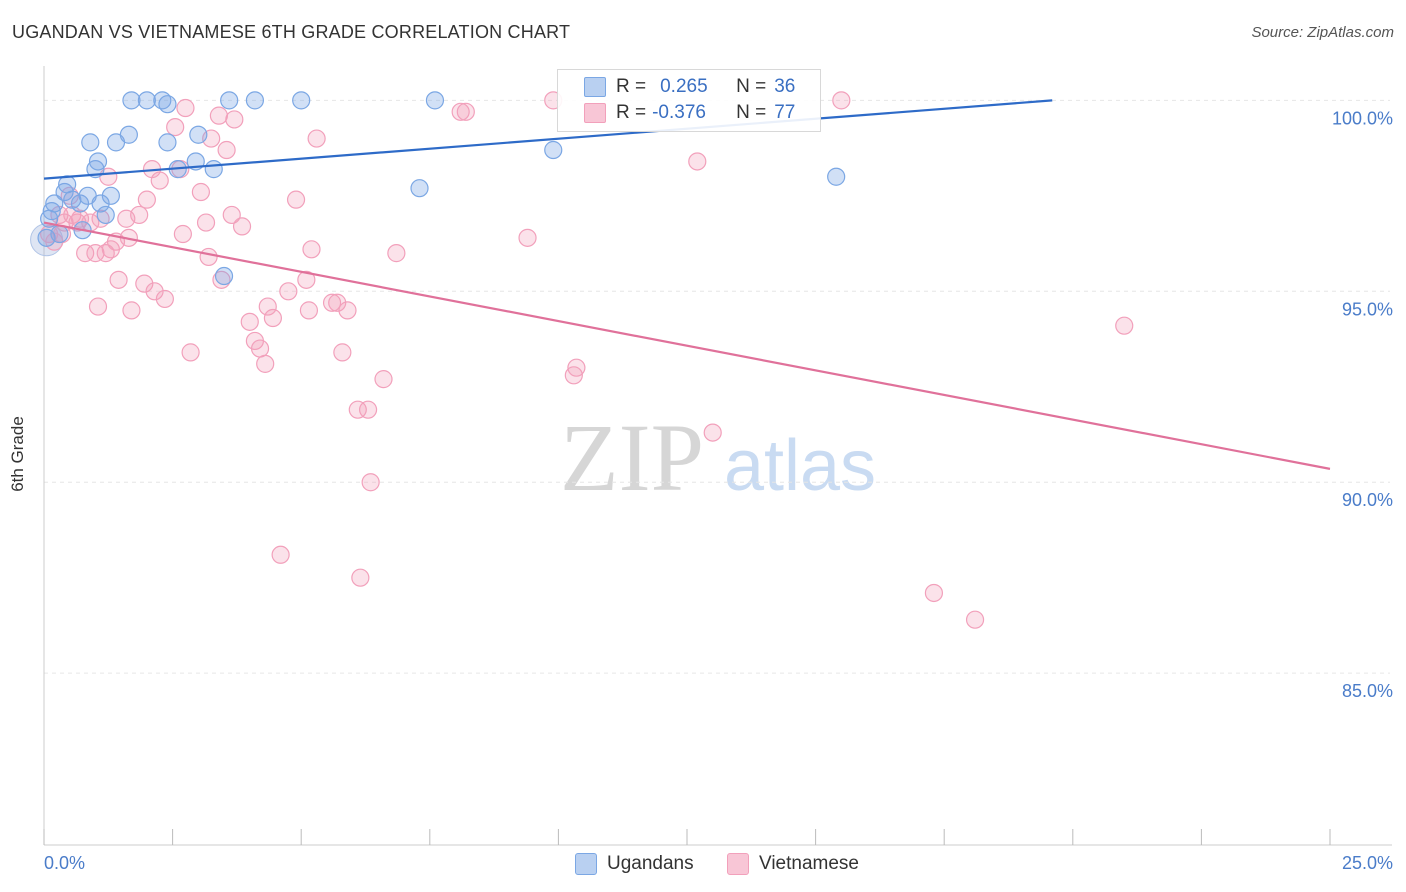 The image size is (1406, 892). What do you see at coordinates (64, 863) in the screenshot?
I see `x-tick-label: 0.0%` at bounding box center [64, 863].